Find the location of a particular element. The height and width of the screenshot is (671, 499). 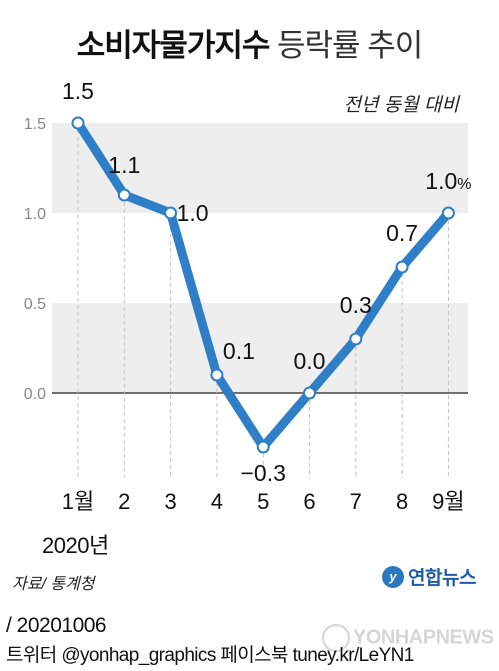

data-label: 1.0 is located at coordinates (193, 213).